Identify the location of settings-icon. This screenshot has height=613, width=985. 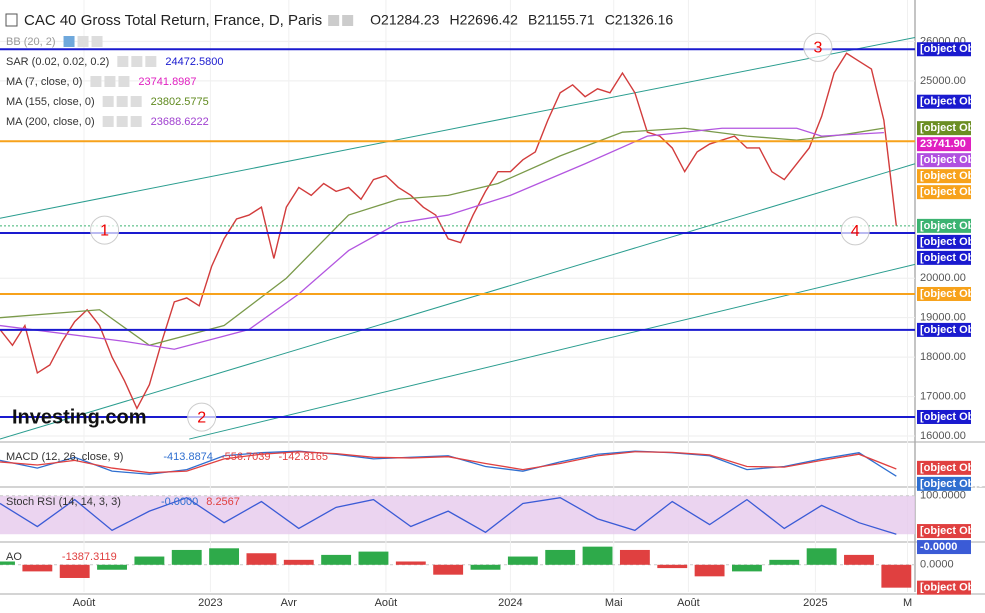
(348, 20).